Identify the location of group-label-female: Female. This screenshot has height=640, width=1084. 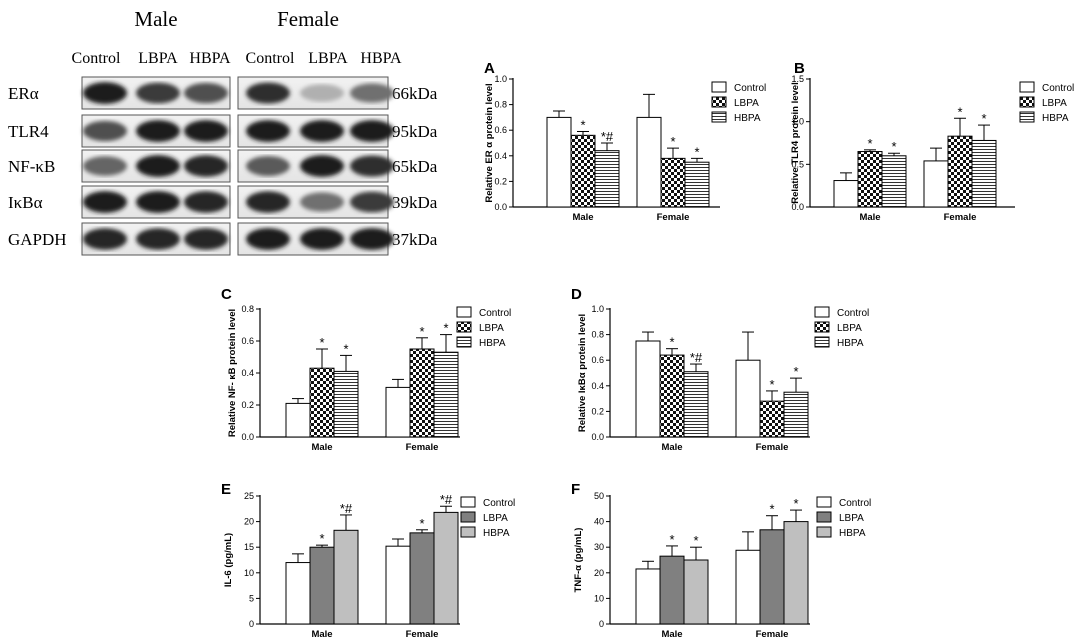
(308, 19).